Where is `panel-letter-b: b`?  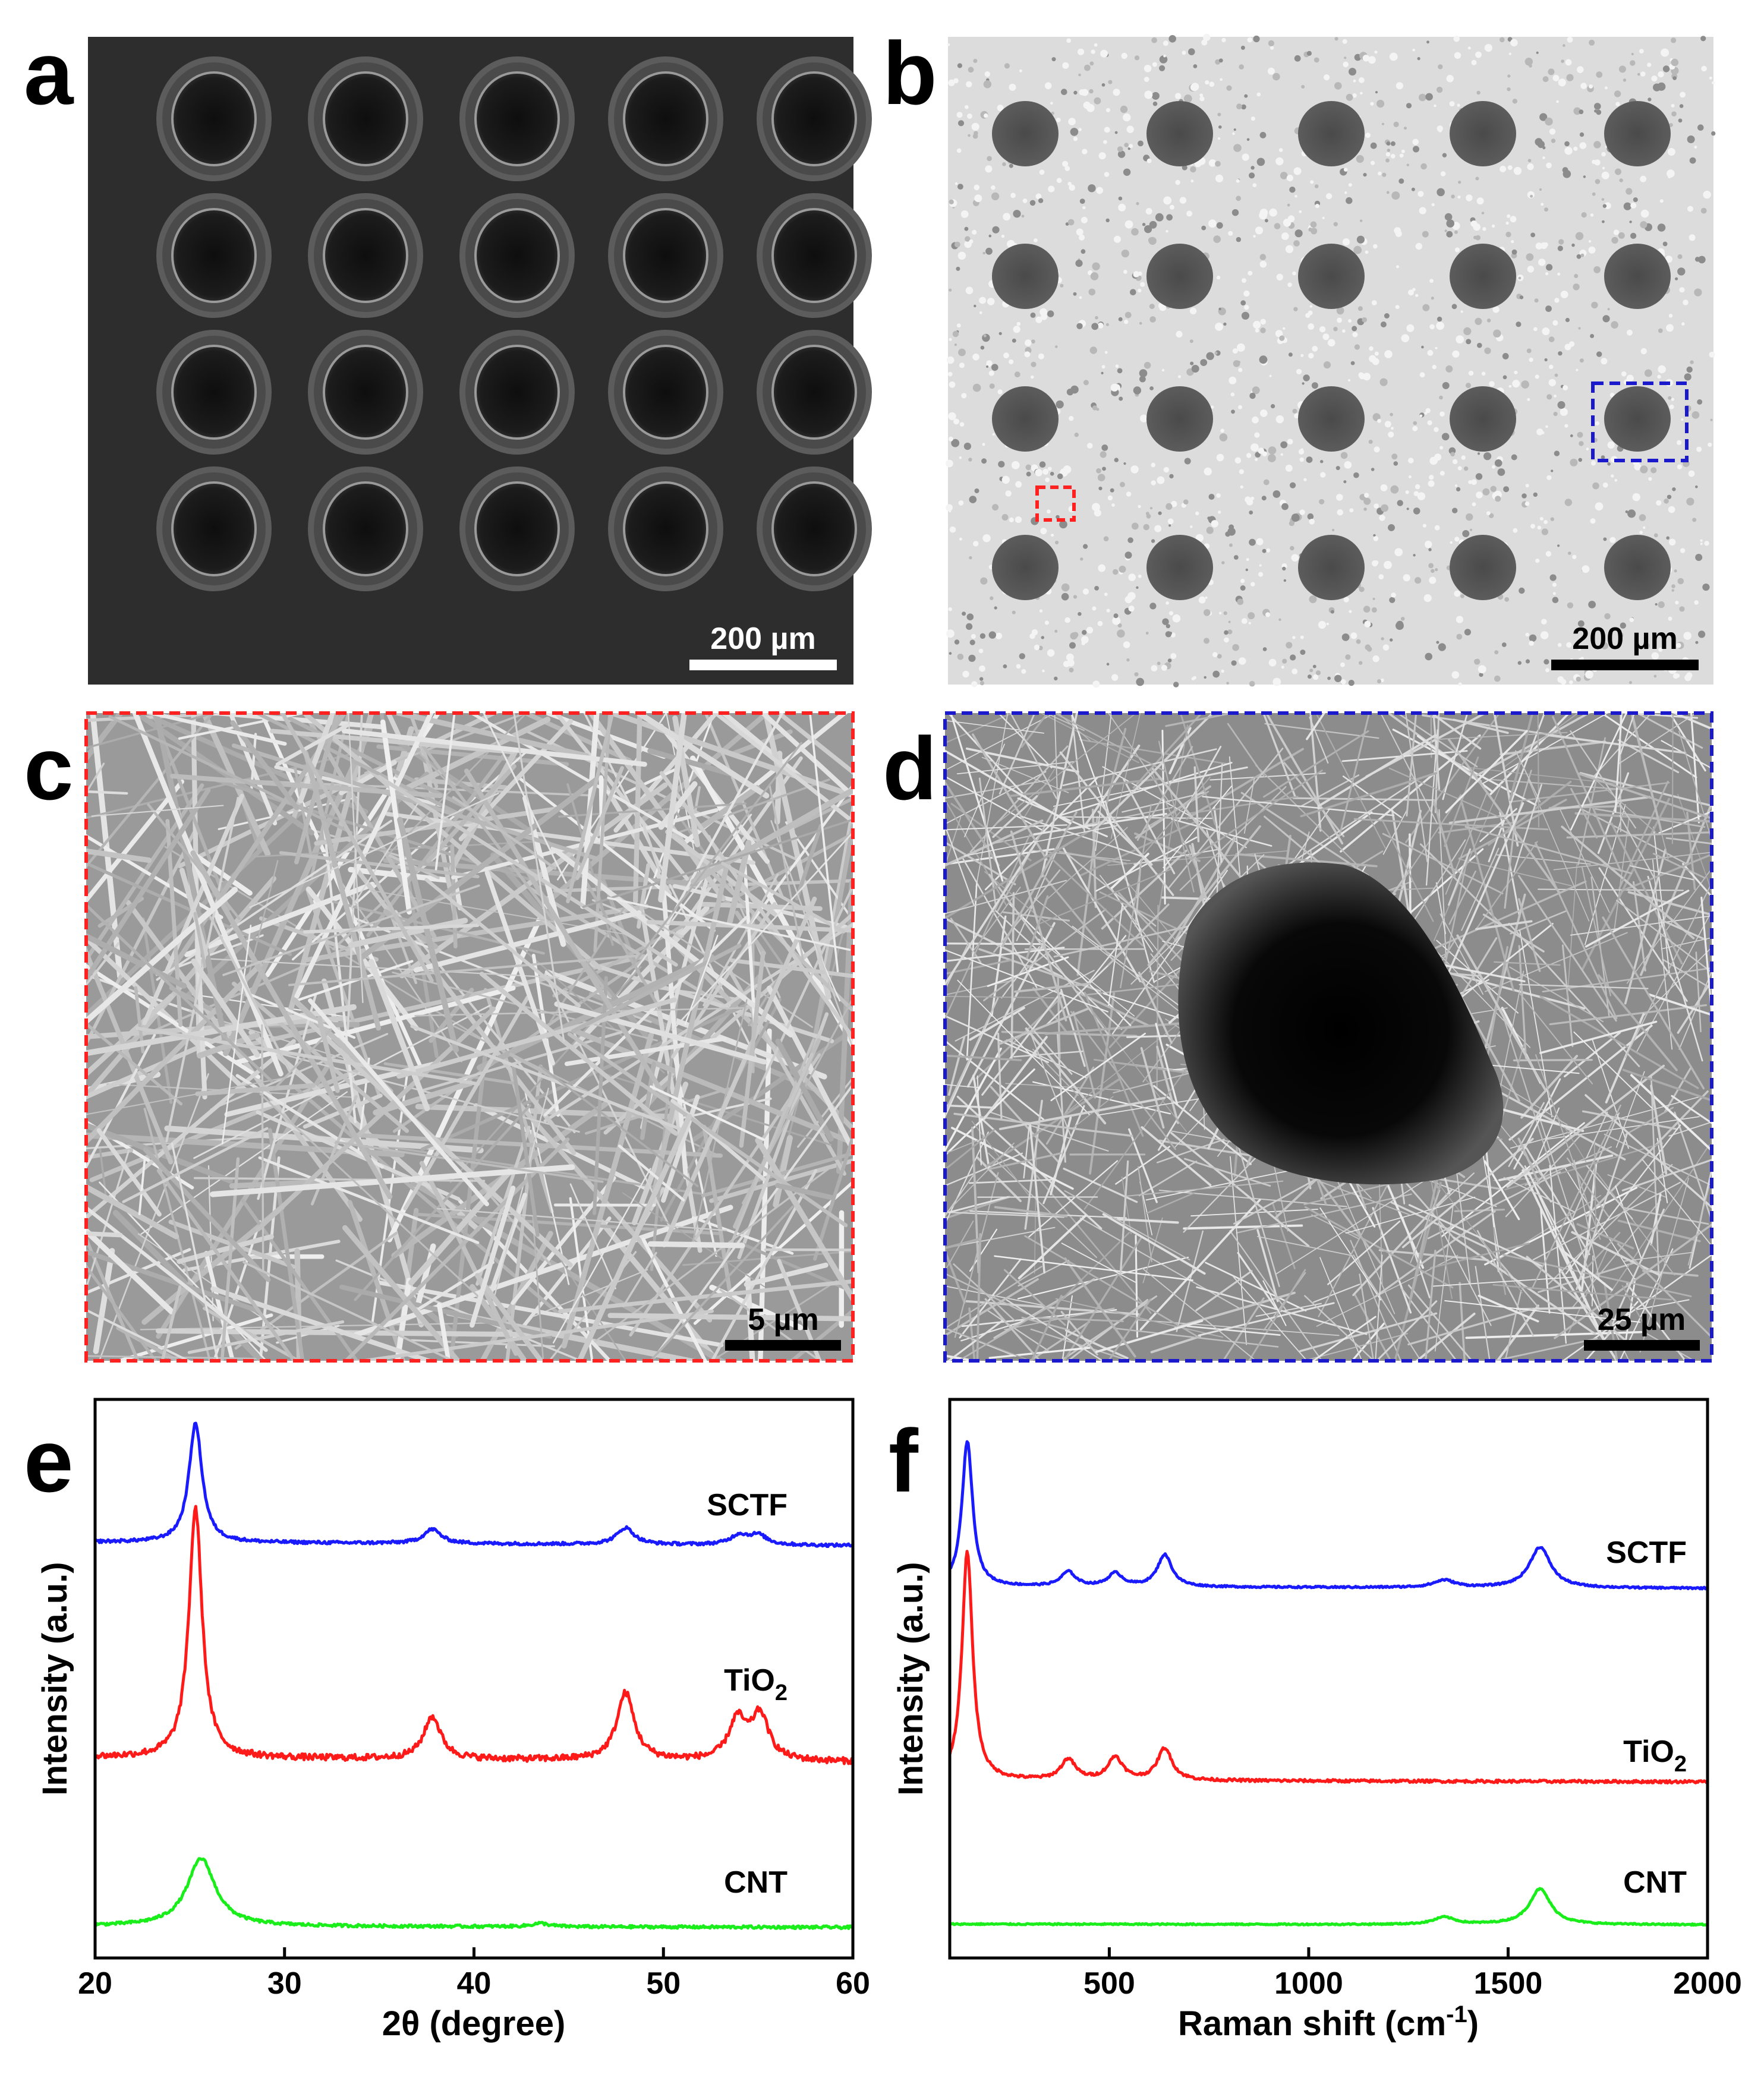 panel-letter-b: b is located at coordinates (910, 73).